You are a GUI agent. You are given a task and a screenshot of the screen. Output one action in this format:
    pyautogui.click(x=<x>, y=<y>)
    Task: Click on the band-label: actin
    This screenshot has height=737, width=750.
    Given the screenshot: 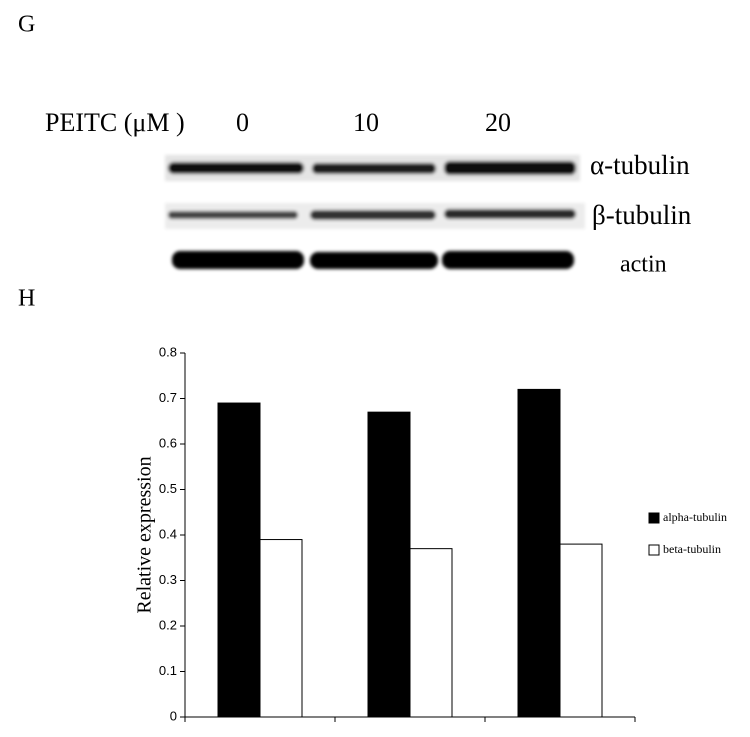 What is the action you would take?
    pyautogui.click(x=643, y=265)
    